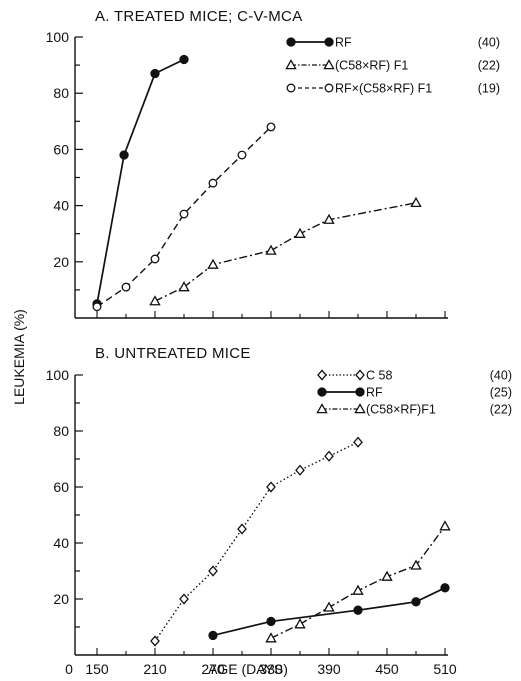 The width and height of the screenshot is (521, 681). What do you see at coordinates (371, 66) in the screenshot?
I see `legend-label: (C58×RF) F1` at bounding box center [371, 66].